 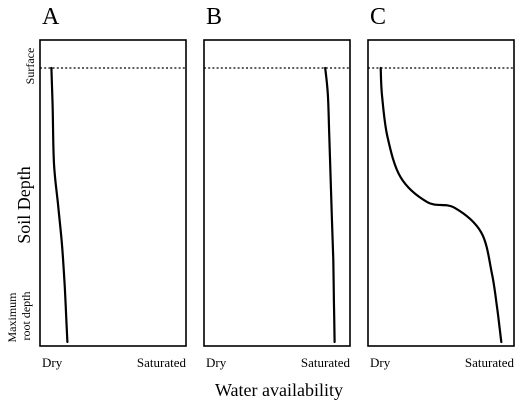 What do you see at coordinates (12, 317) in the screenshot?
I see `y-tick-max-root-depth-line1: Maximum` at bounding box center [12, 317].